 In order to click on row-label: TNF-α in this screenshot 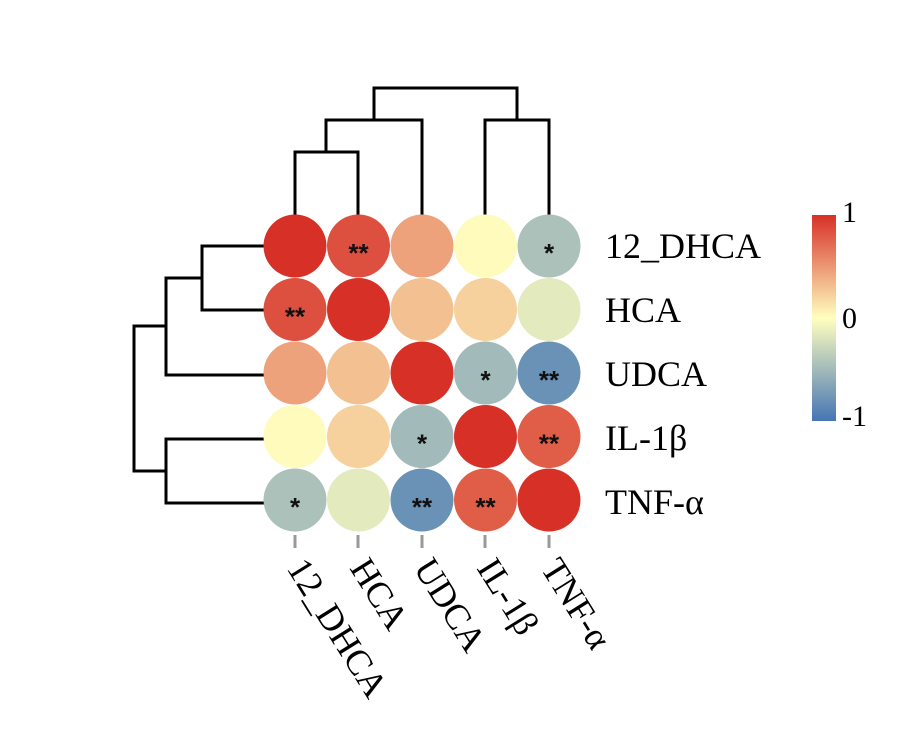, I will do `click(654, 502)`.